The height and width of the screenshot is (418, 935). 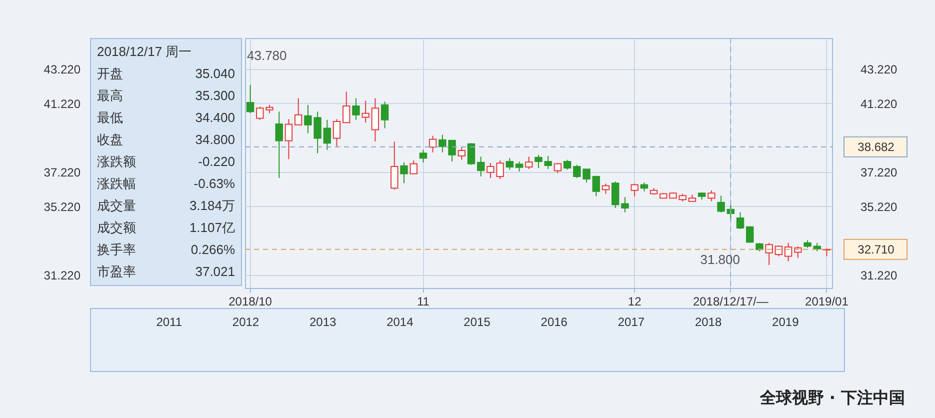 I want to click on ref-line-label: 38.682, so click(x=876, y=147).